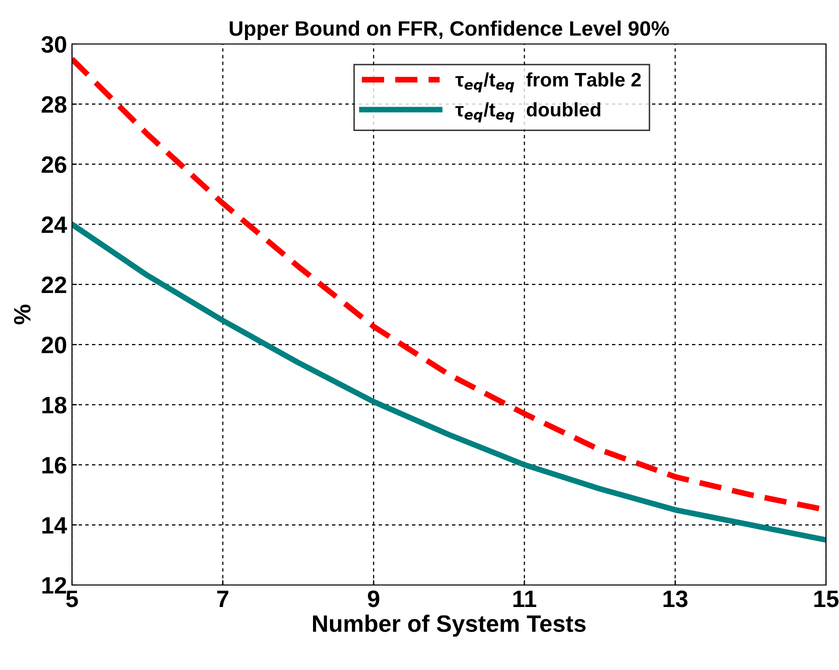 Image resolution: width=839 pixels, height=670 pixels. What do you see at coordinates (54, 284) in the screenshot?
I see `y-tick-label: 22` at bounding box center [54, 284].